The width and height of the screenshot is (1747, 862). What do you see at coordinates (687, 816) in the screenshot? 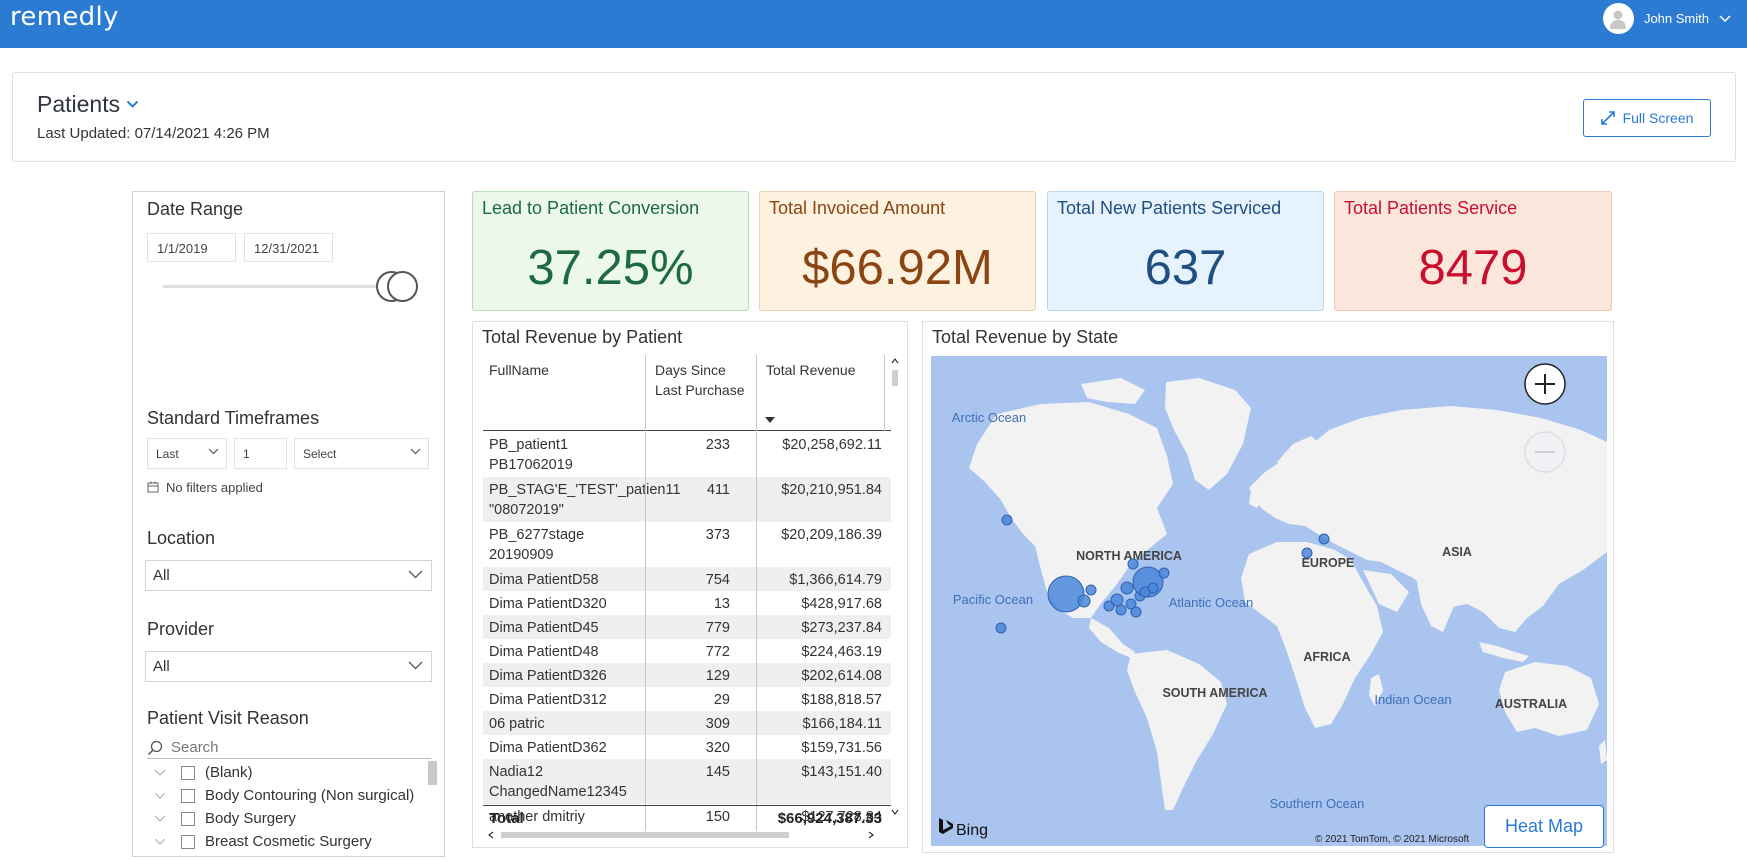
I see `table-row: another dmitriy 150 $127,728.84` at bounding box center [687, 816].